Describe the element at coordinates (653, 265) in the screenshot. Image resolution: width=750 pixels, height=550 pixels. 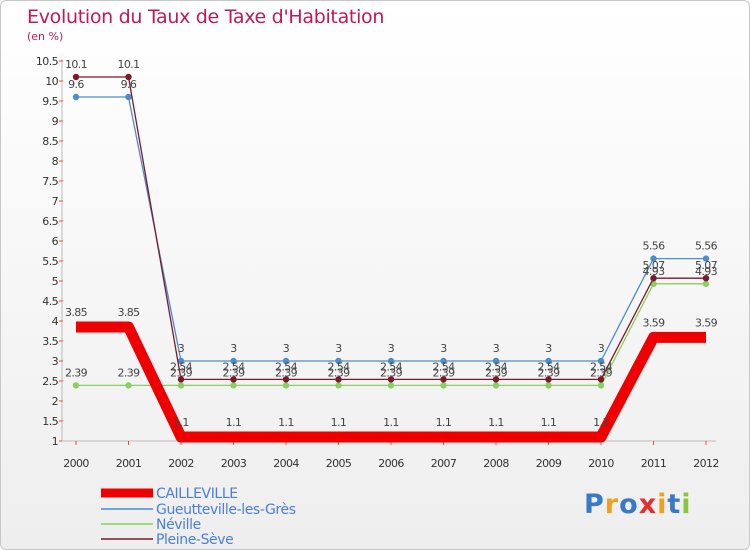
I see `data-label: 5.07` at that location.